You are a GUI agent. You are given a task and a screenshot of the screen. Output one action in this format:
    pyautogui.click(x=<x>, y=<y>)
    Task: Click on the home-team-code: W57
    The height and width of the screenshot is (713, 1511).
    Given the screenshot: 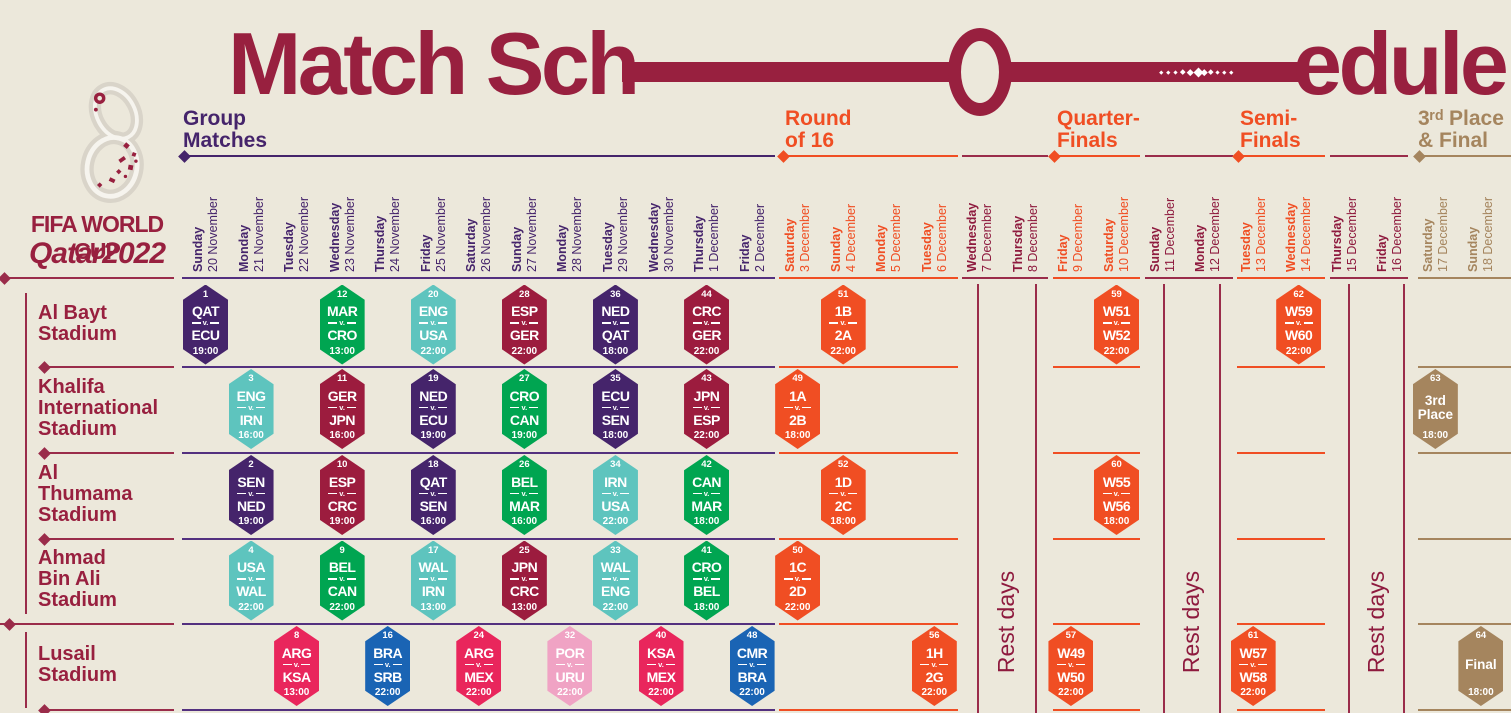 What is the action you would take?
    pyautogui.click(x=1253, y=652)
    